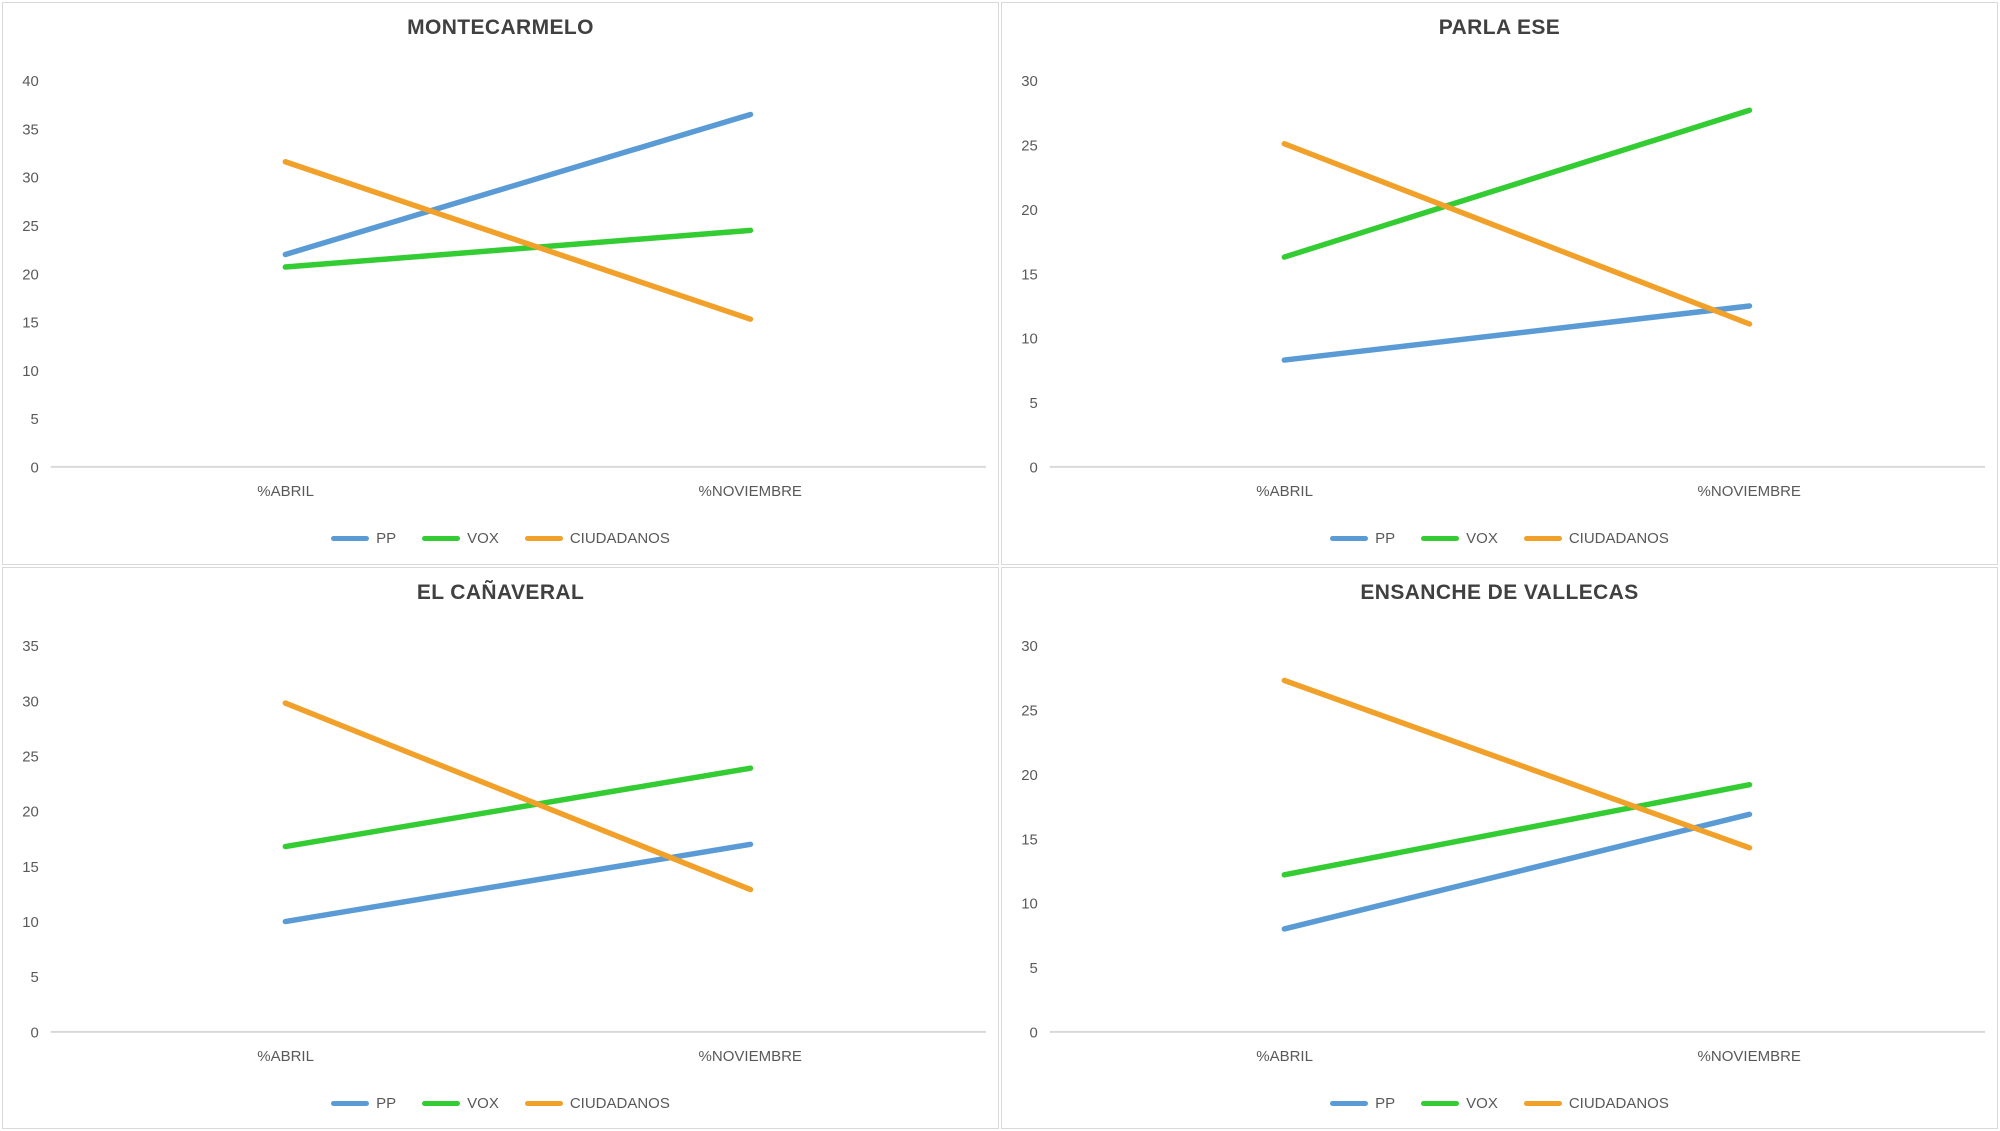  Describe the element at coordinates (30, 81) in the screenshot. I see `y-tick-label: 40` at that location.